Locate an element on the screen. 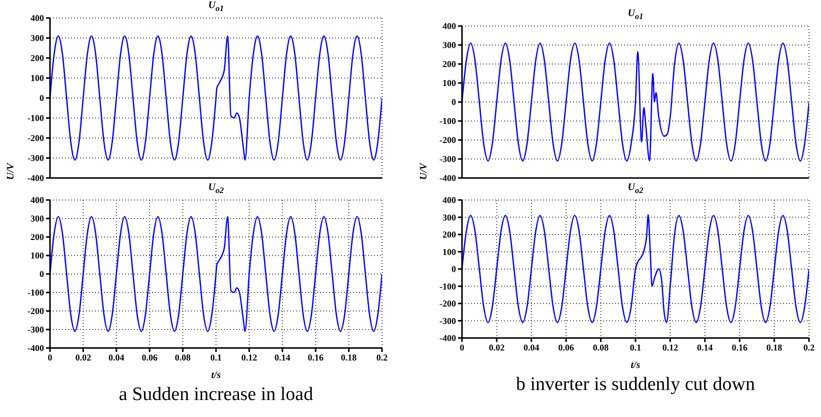 The image size is (821, 417). text: b inverter is suddenly cut down is located at coordinates (635, 385).